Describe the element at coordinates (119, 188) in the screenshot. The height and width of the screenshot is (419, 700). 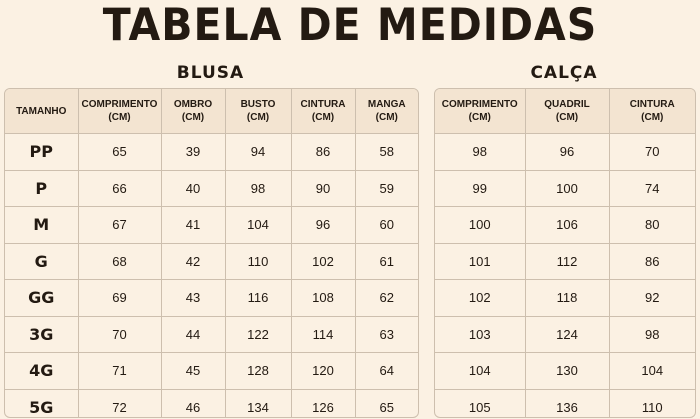
I see `measurement-cell: 66` at that location.